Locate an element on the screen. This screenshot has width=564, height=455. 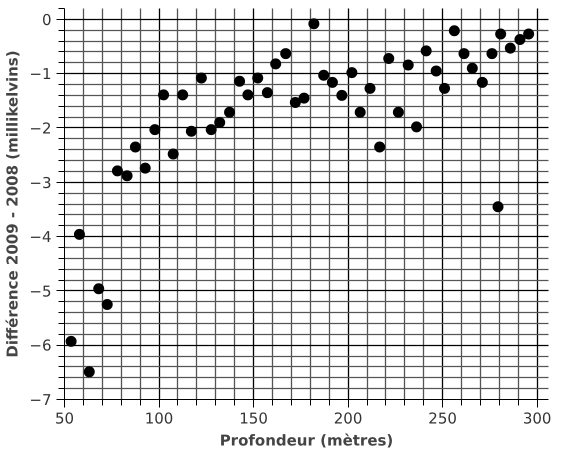
x-axis-title: Profondeur (mètres) is located at coordinates (307, 441).